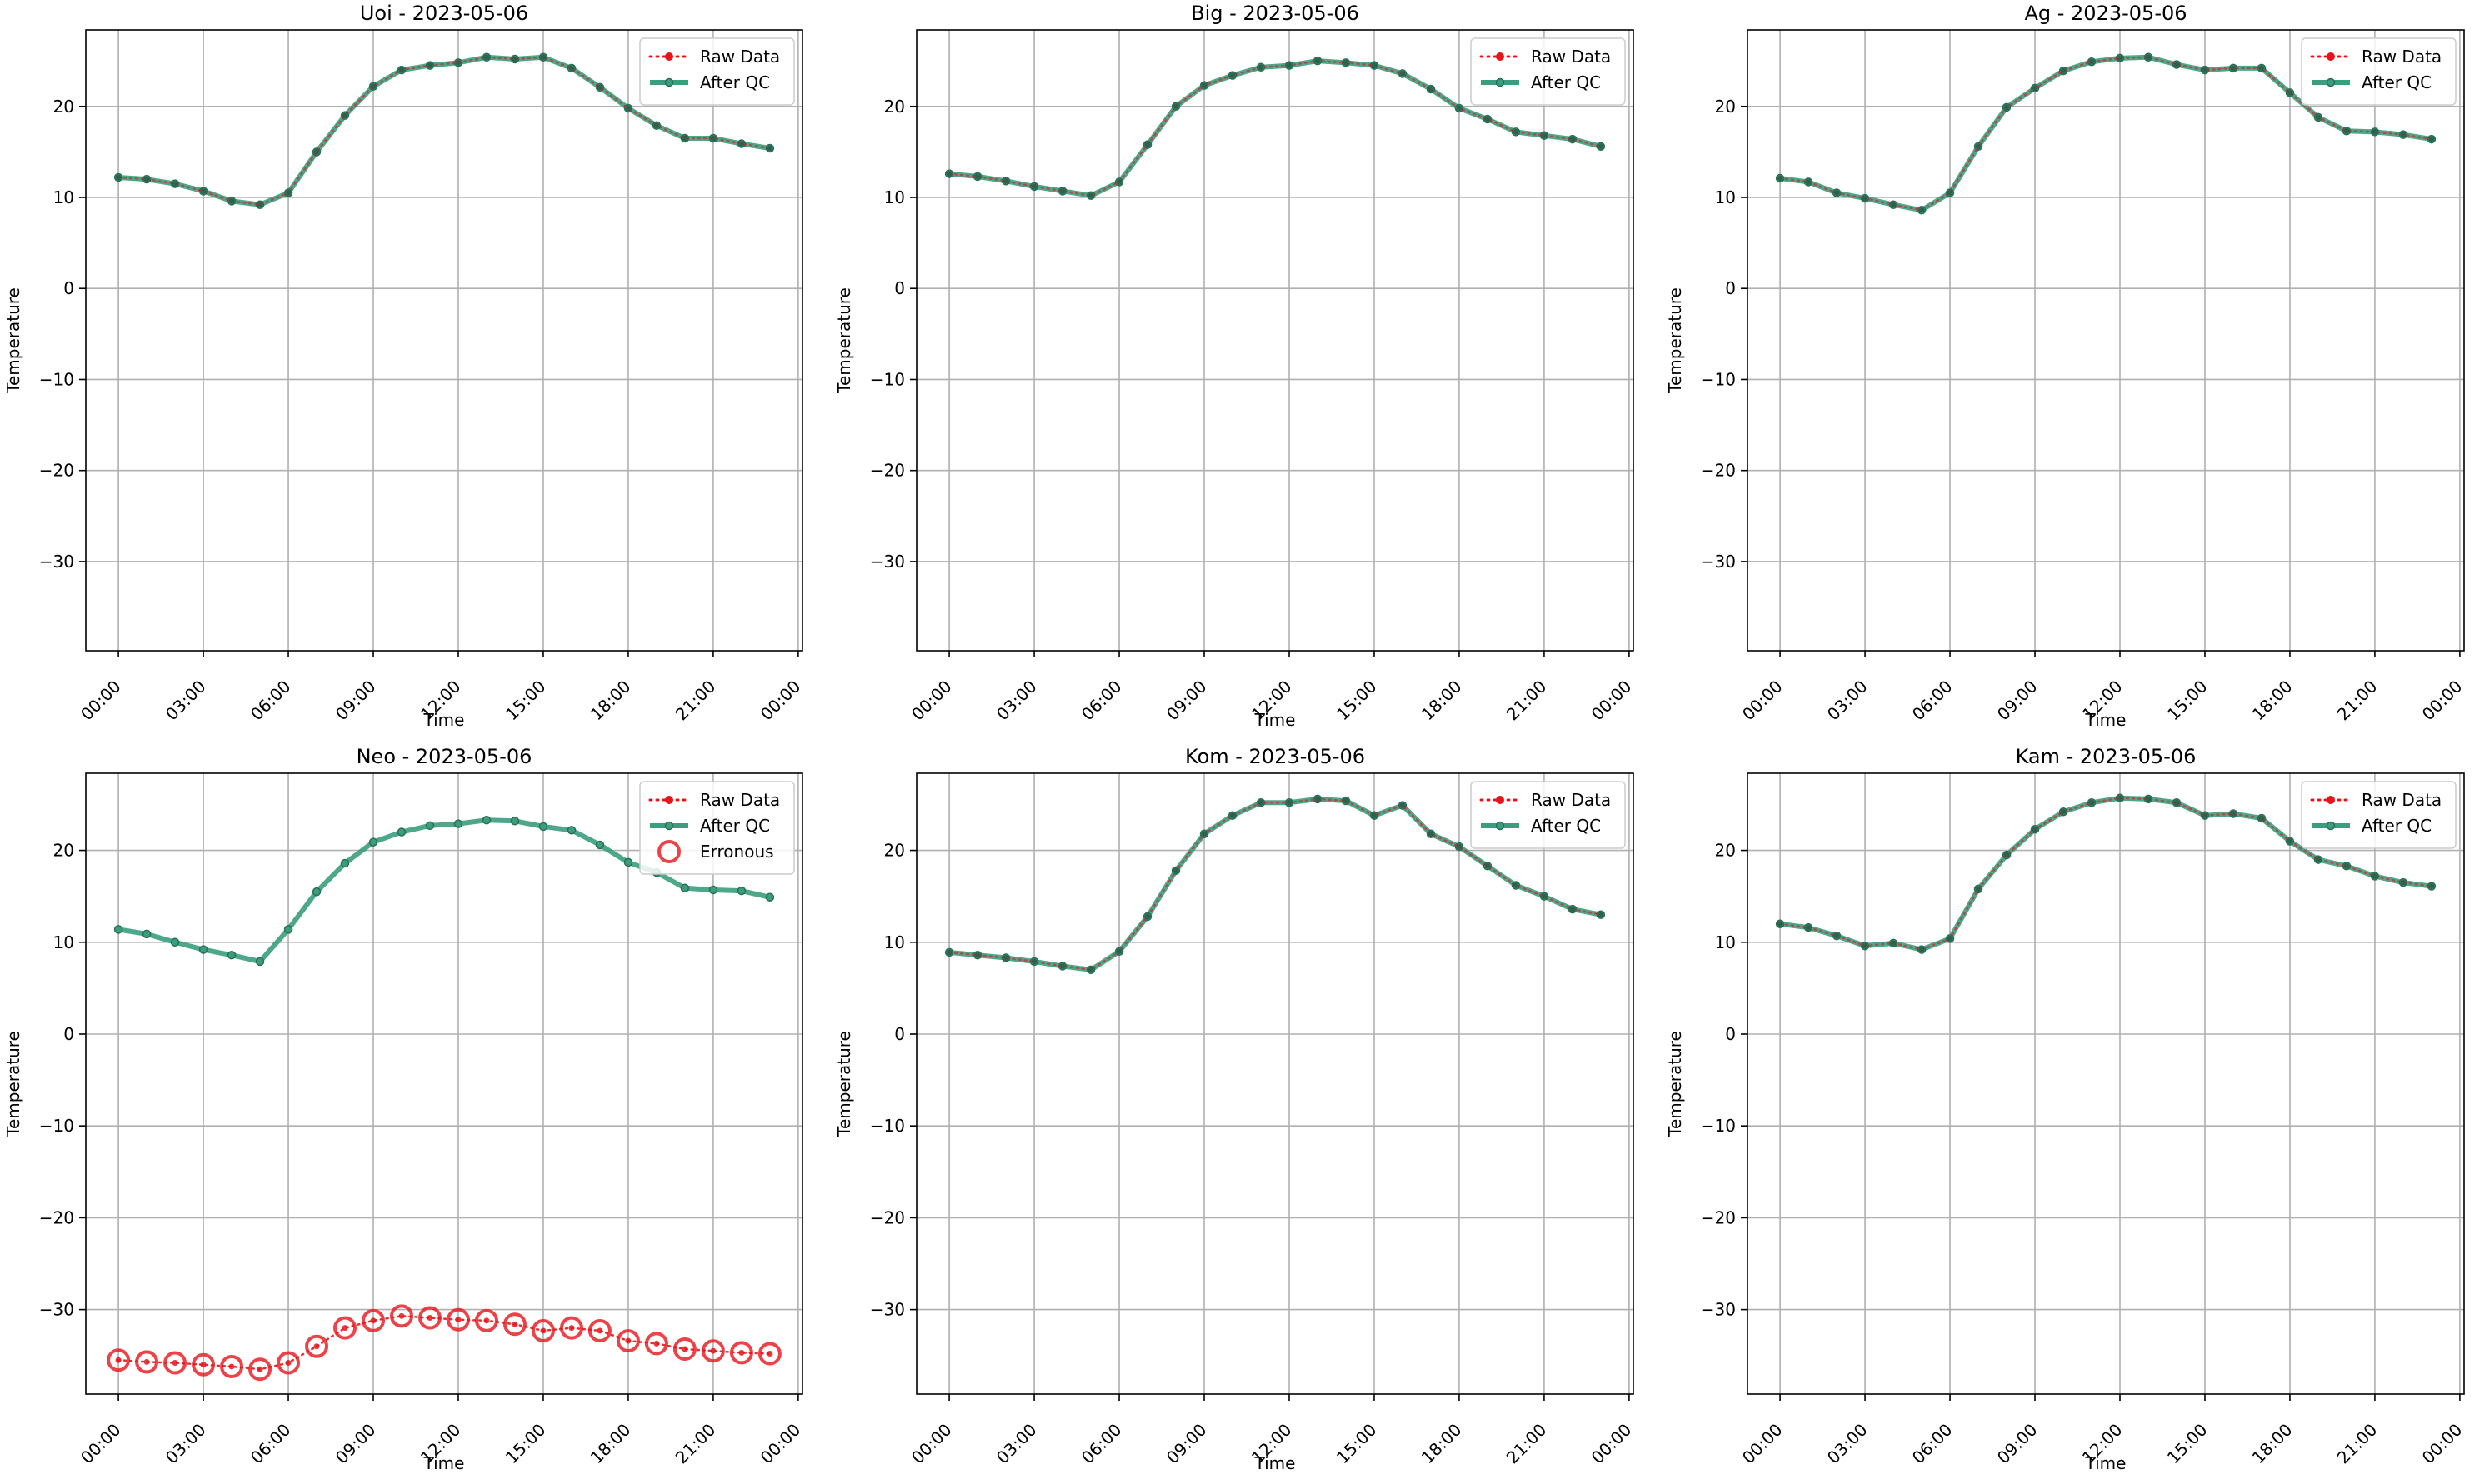 This screenshot has height=1484, width=2485. I want to click on y-tick-label: 10, so click(64, 197).